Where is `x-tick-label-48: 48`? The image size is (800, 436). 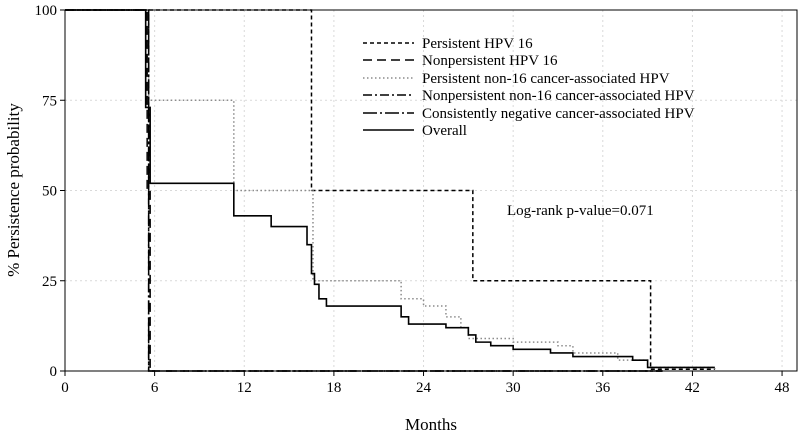 x-tick-label-48: 48 is located at coordinates (782, 388).